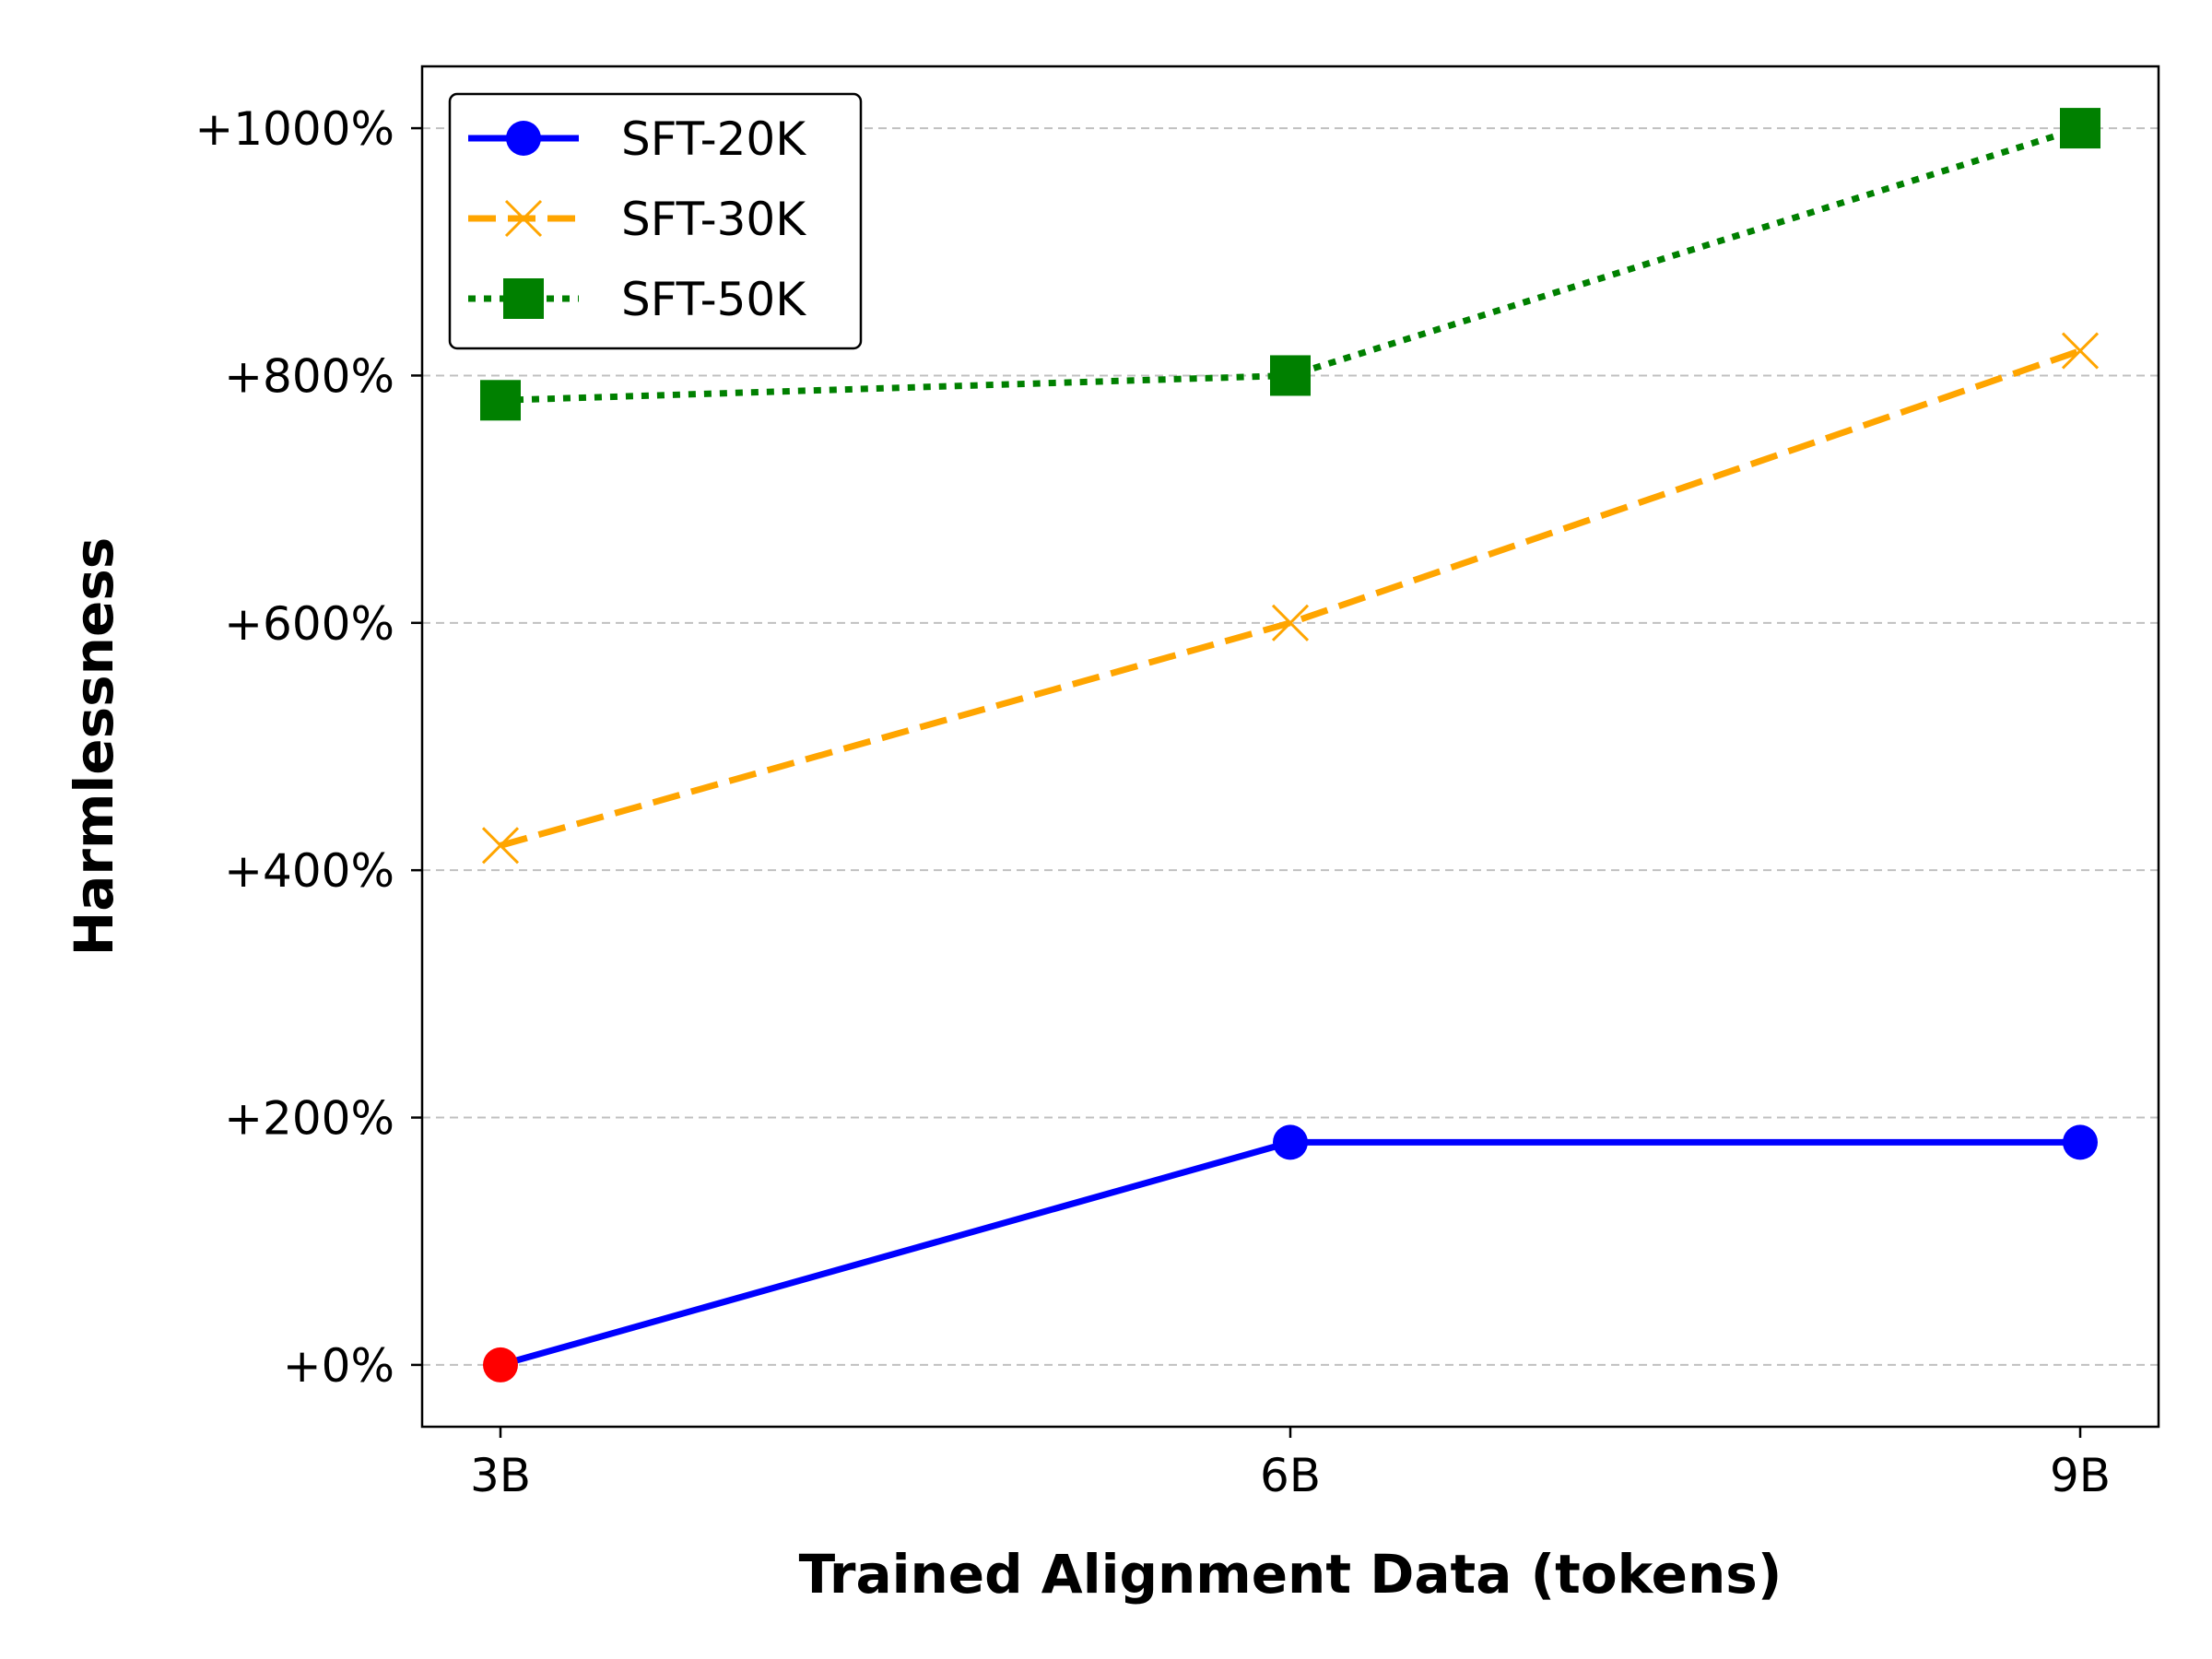 This screenshot has width=2212, height=1659. Describe the element at coordinates (713, 299) in the screenshot. I see `legend-label-sft-50k: SFT-50K` at that location.